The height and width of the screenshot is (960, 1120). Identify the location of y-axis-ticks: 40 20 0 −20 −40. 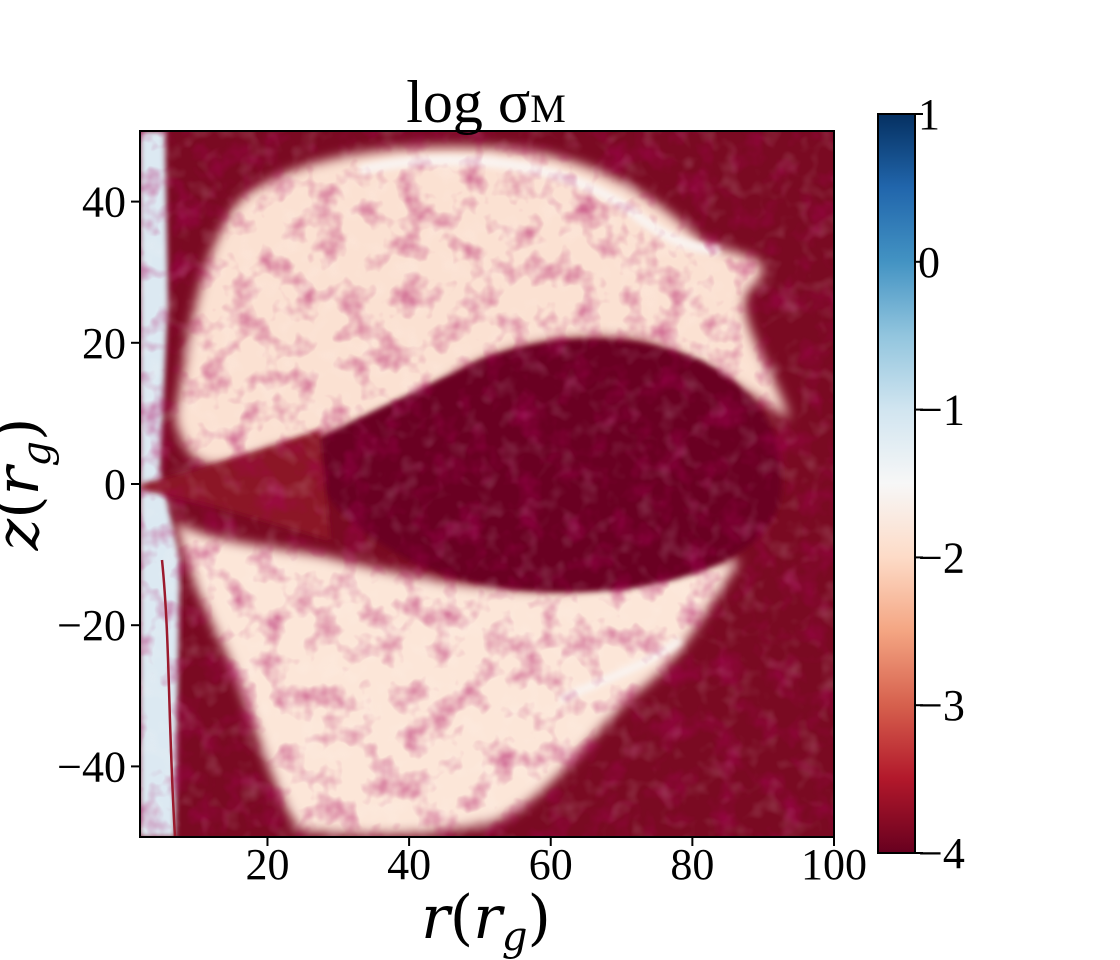
(98, 484).